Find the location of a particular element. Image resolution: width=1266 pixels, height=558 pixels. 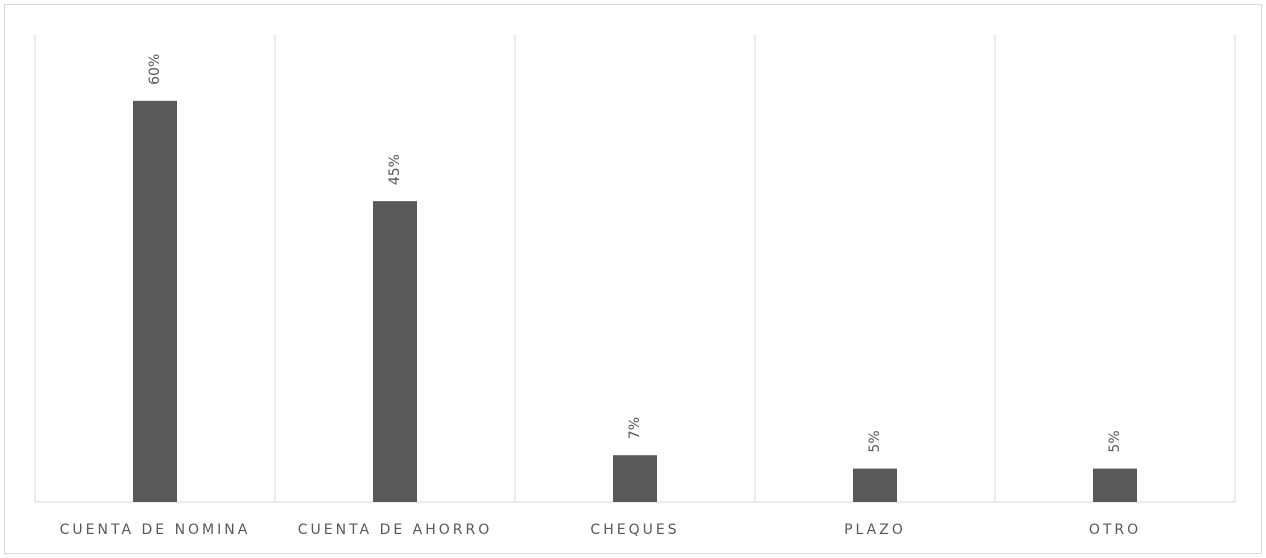

x-tick-label: CUENTA DE AHORRO is located at coordinates (395, 530).